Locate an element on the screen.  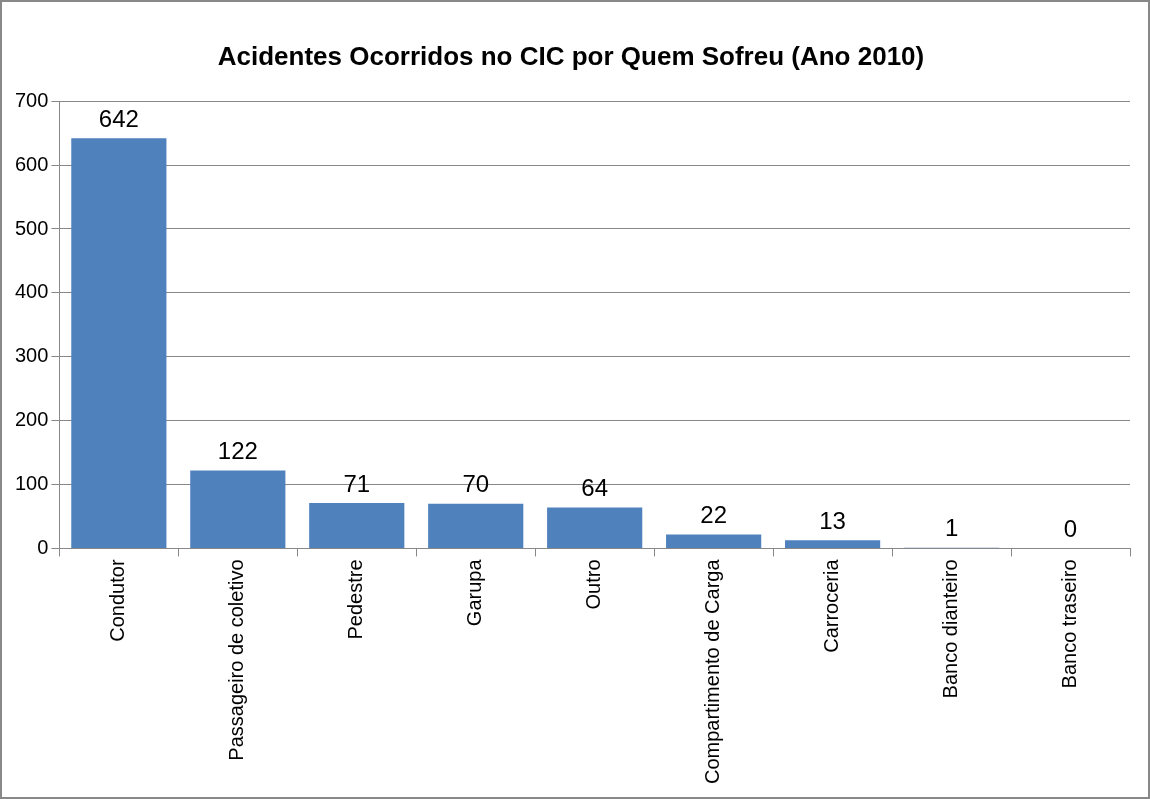
data-label: 70 is located at coordinates (476, 484).